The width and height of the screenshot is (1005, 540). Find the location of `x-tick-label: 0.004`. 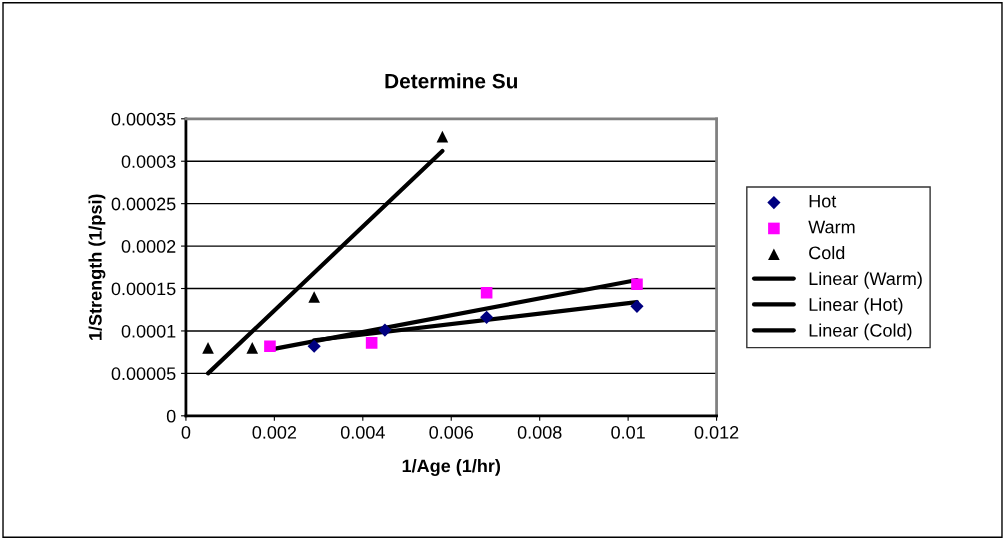

x-tick-label: 0.004 is located at coordinates (362, 432).